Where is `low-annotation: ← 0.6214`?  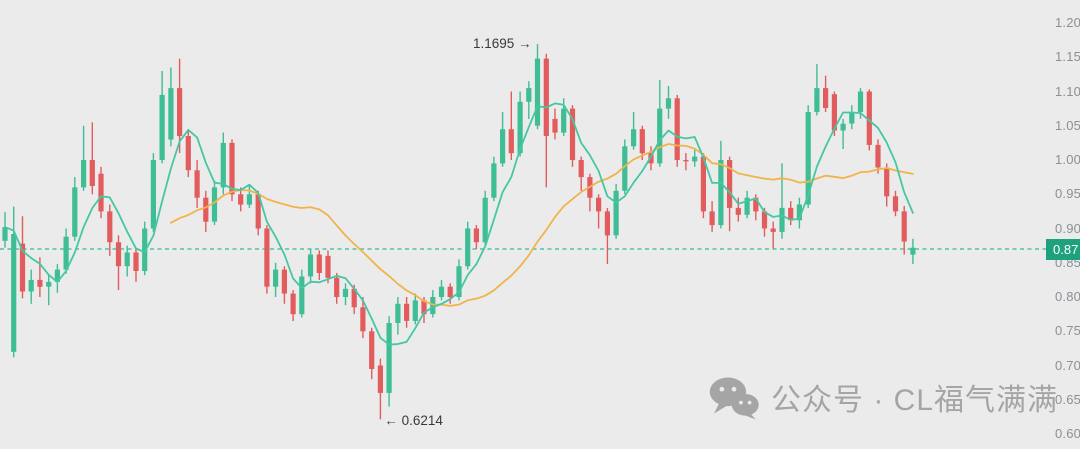
low-annotation: ← 0.6214 is located at coordinates (413, 421).